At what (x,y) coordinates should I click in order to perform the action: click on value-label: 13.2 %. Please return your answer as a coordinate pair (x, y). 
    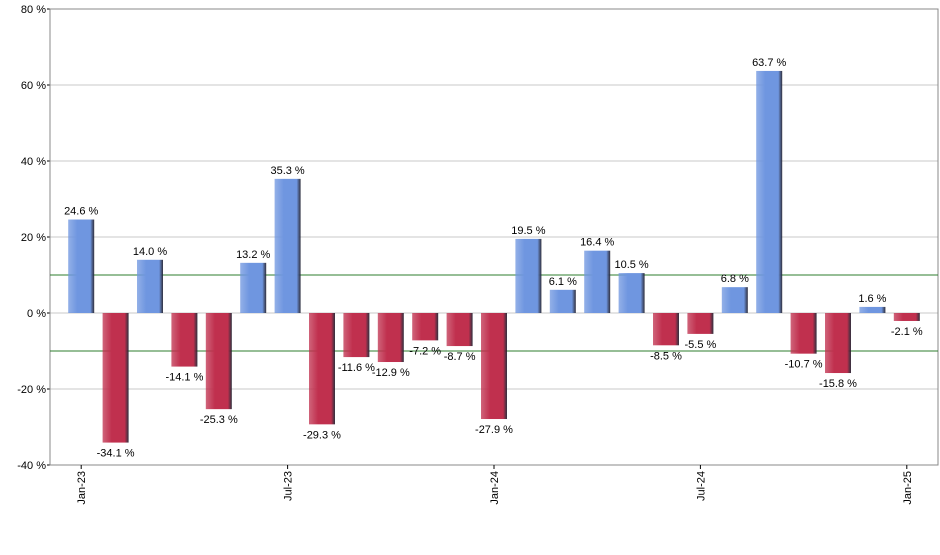
    Looking at the image, I should click on (253, 255).